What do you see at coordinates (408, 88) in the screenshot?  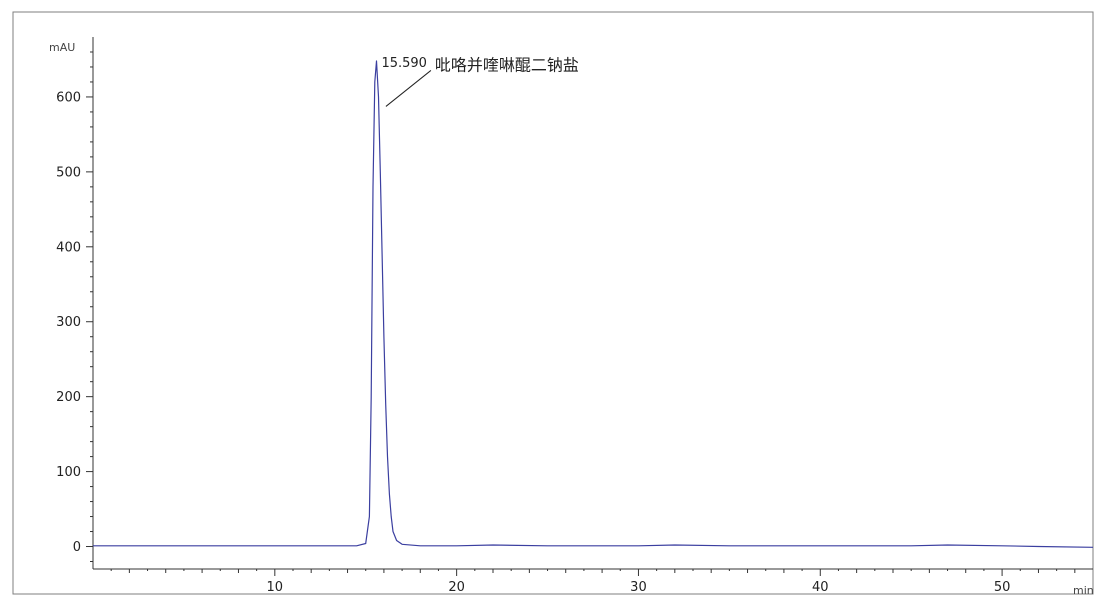 I see `compound-leader-line` at bounding box center [408, 88].